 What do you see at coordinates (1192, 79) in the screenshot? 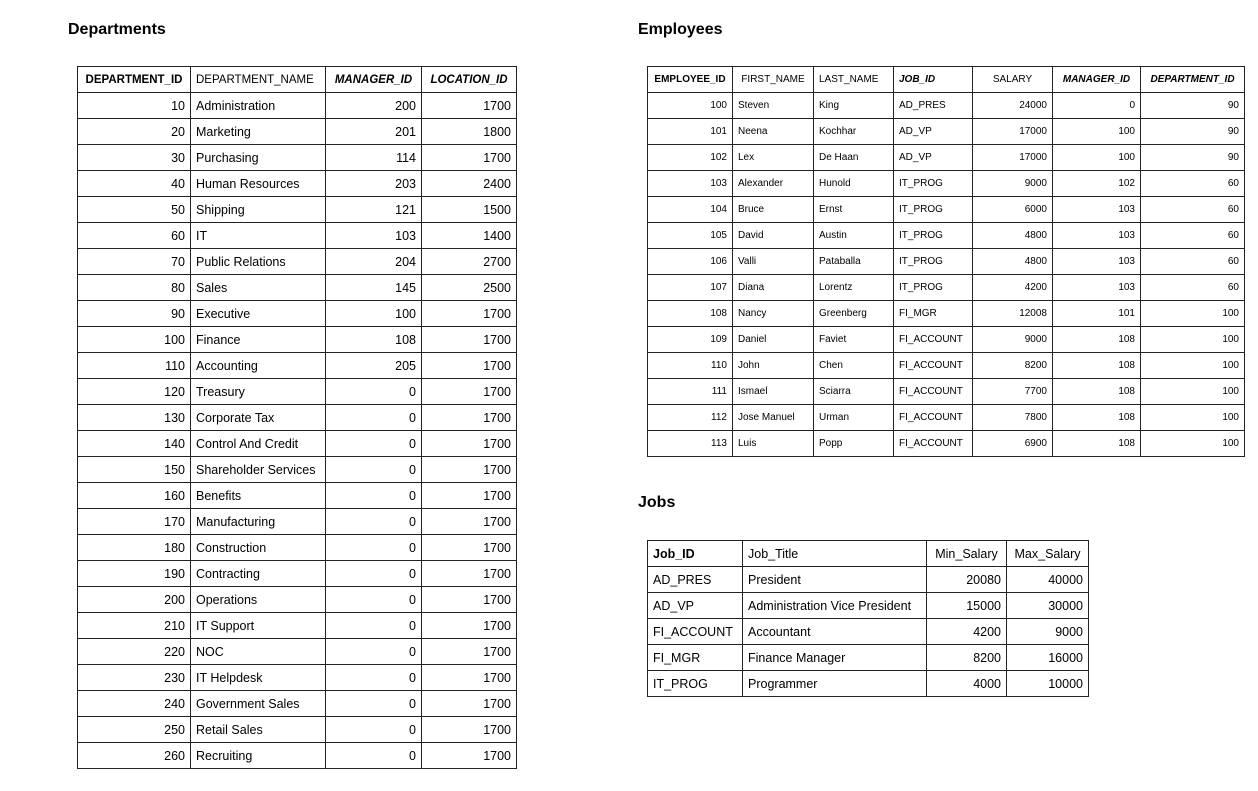
I see `column-header: DEPARTMENT_ID` at bounding box center [1192, 79].